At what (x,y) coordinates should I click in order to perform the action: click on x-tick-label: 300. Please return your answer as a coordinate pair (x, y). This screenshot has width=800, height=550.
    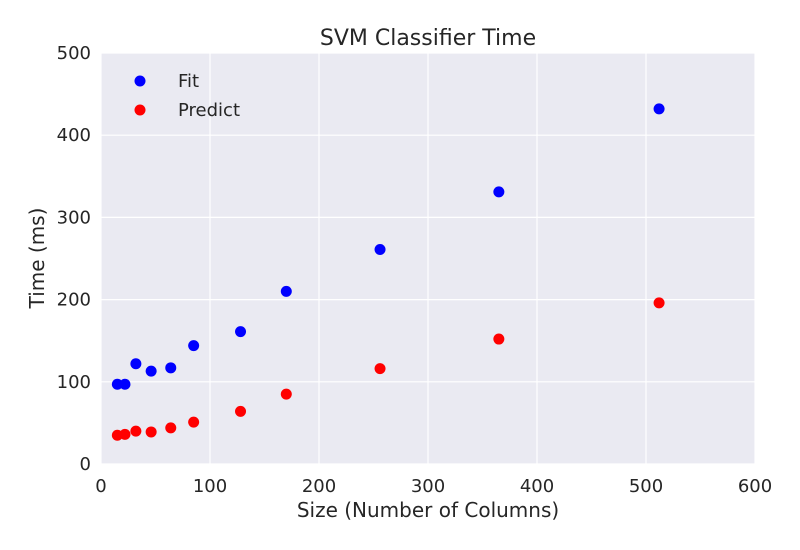
    Looking at the image, I should click on (428, 486).